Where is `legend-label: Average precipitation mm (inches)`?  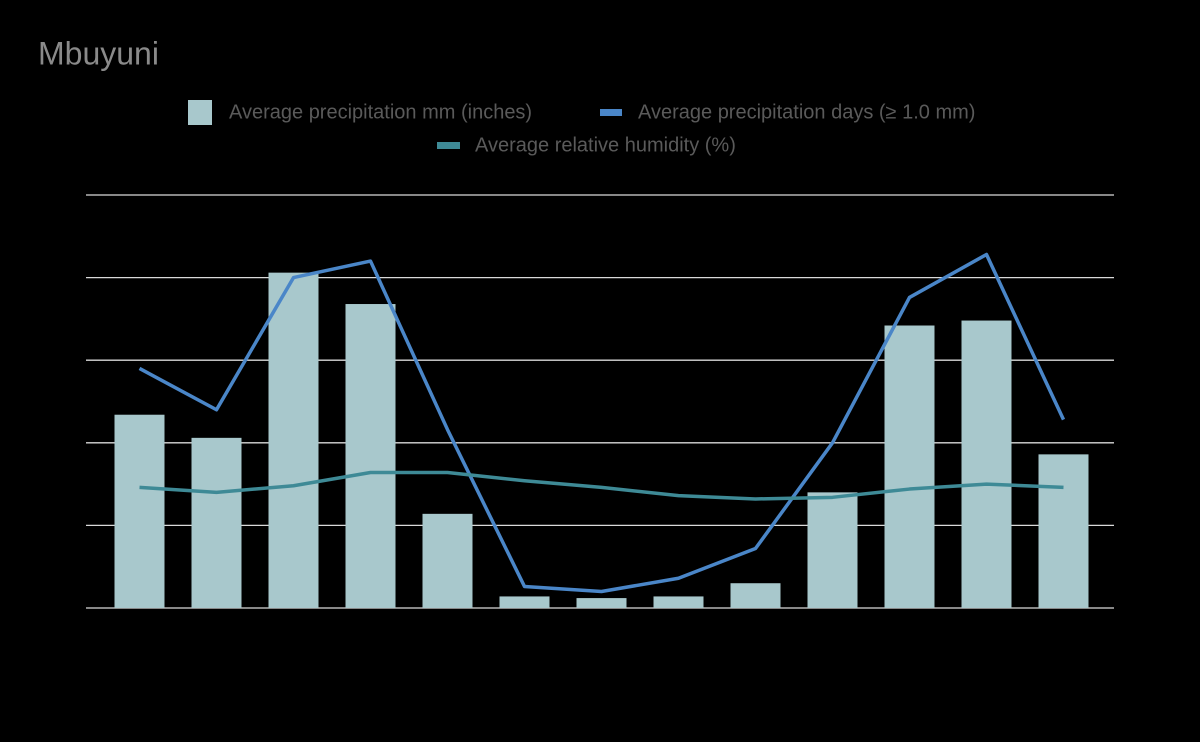 legend-label: Average precipitation mm (inches) is located at coordinates (380, 112).